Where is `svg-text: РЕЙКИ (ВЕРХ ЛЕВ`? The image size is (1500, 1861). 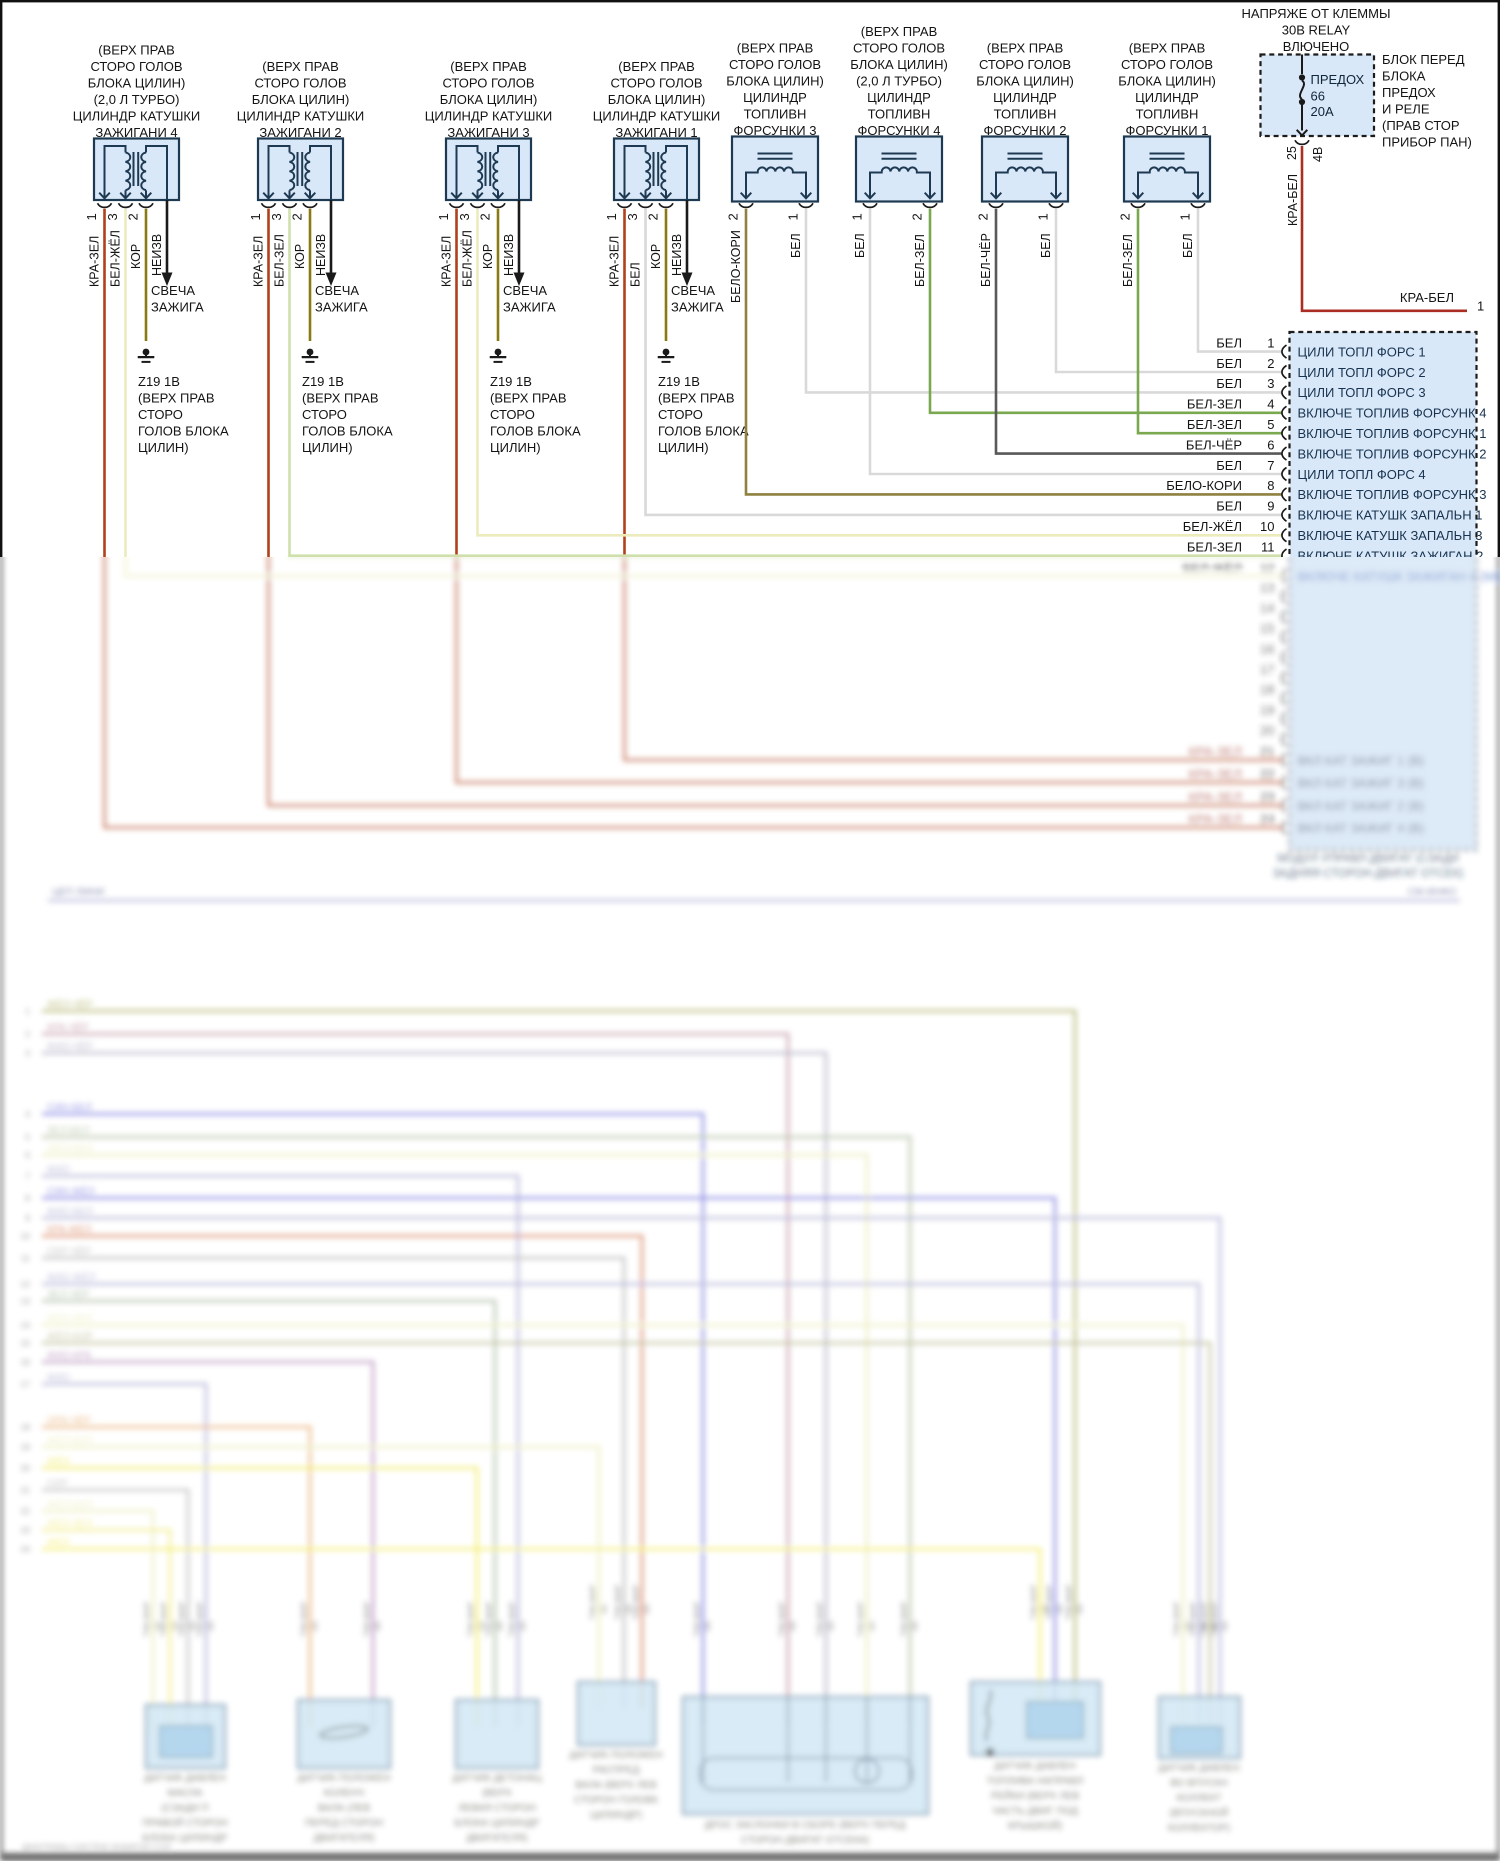
svg-text: РЕЙКИ (ВЕРХ ЛЕВ is located at coordinates (1035, 1795).